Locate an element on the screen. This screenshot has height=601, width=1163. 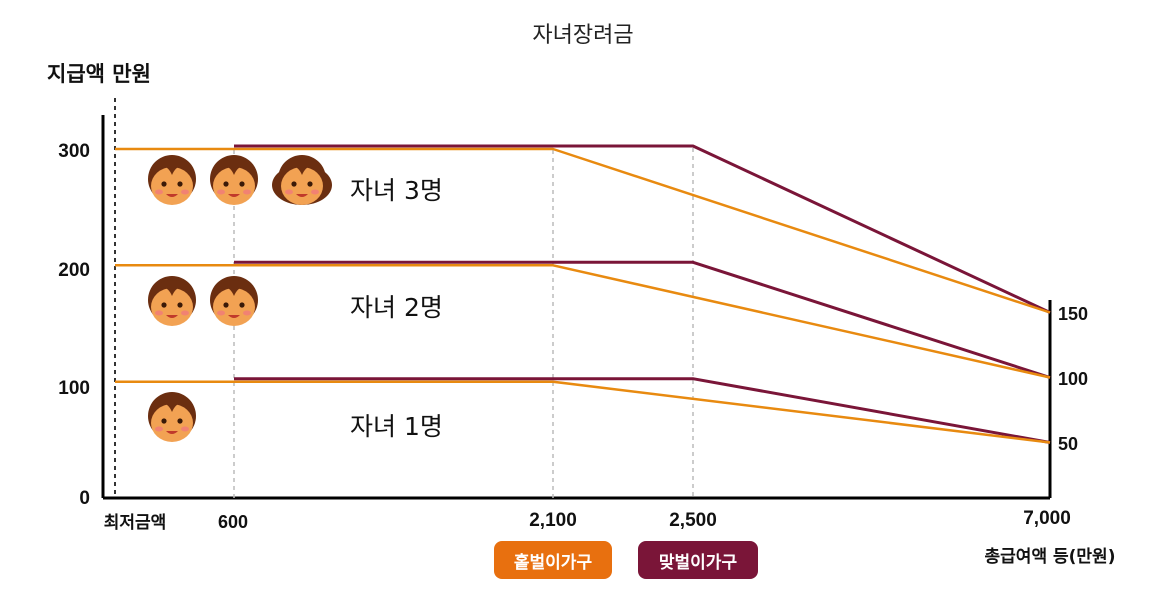
legend-single-label: 홑벌이가구 is located at coordinates (553, 562).